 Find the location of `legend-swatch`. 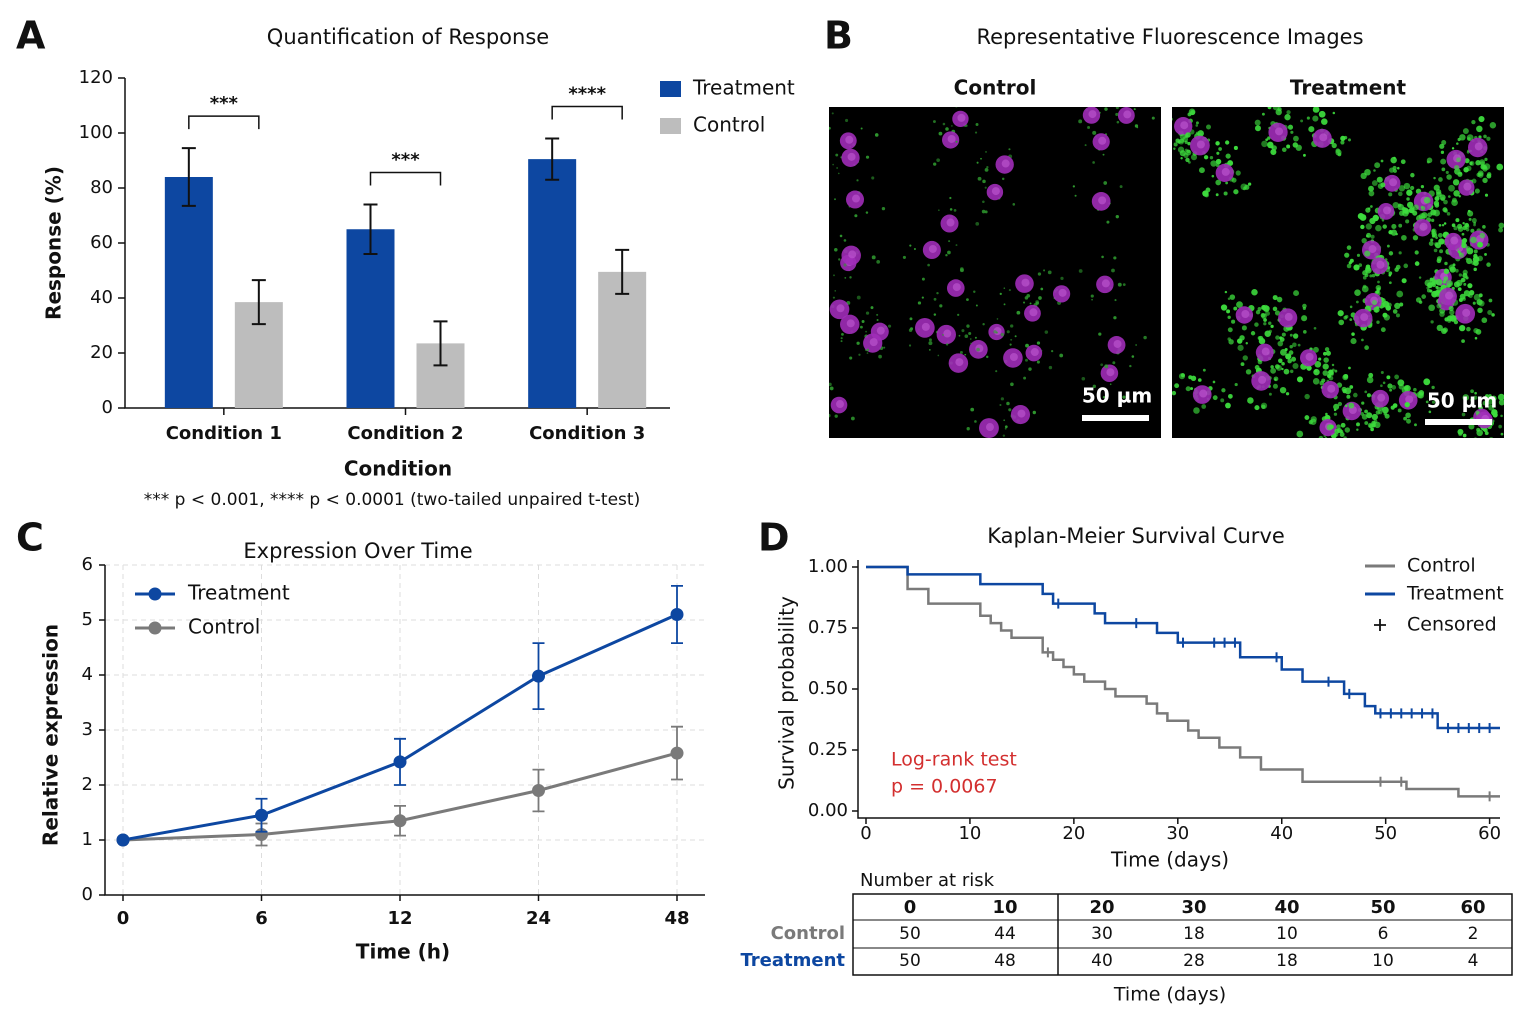

legend-swatch is located at coordinates (670, 89).